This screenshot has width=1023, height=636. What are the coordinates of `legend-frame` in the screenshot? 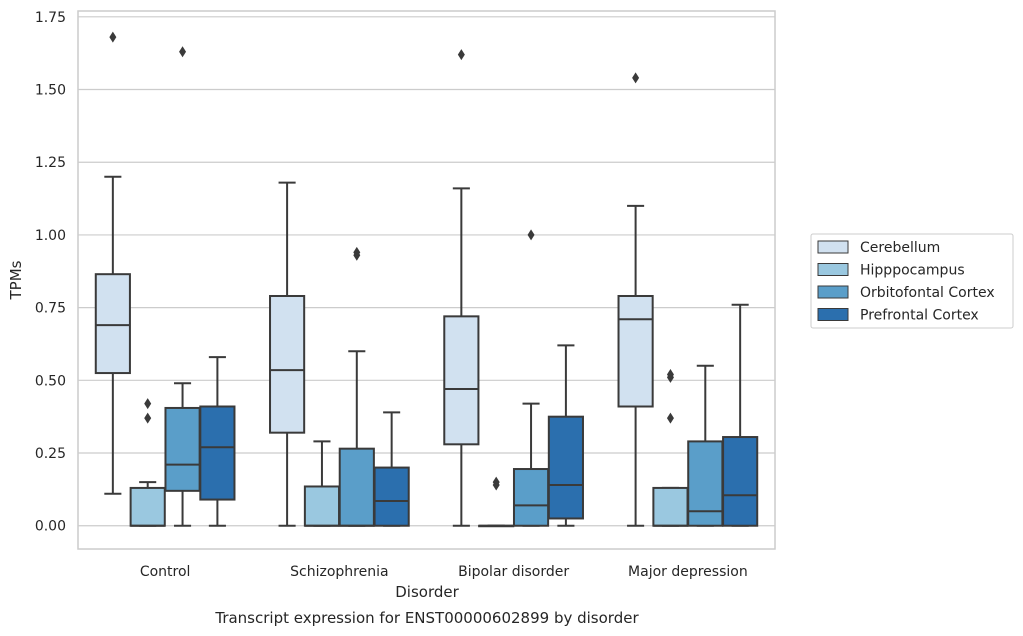 It's located at (912, 281).